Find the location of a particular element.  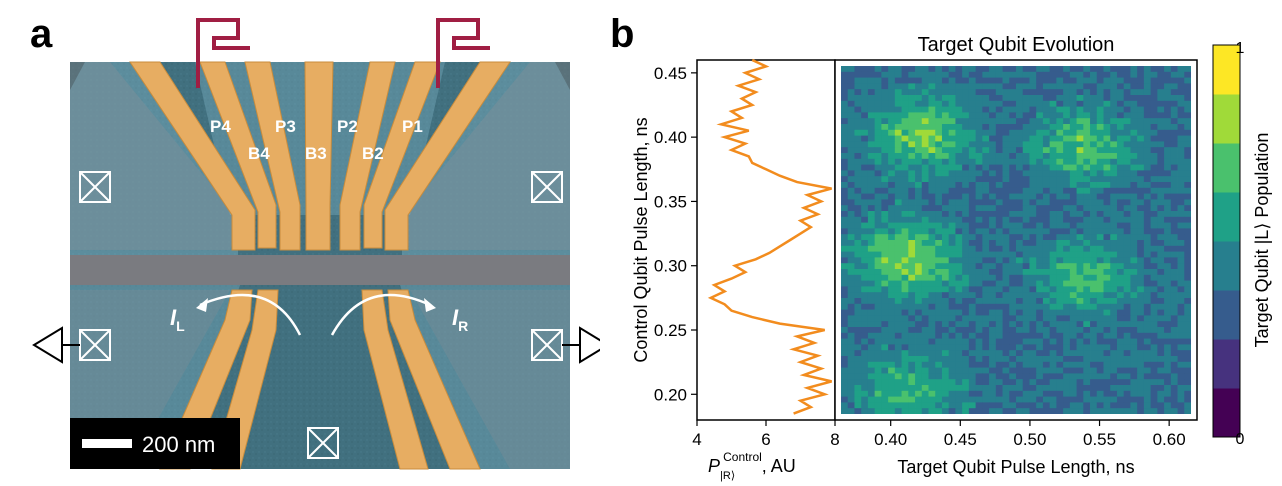

y-tick-label: 0.20 is located at coordinates (670, 394).